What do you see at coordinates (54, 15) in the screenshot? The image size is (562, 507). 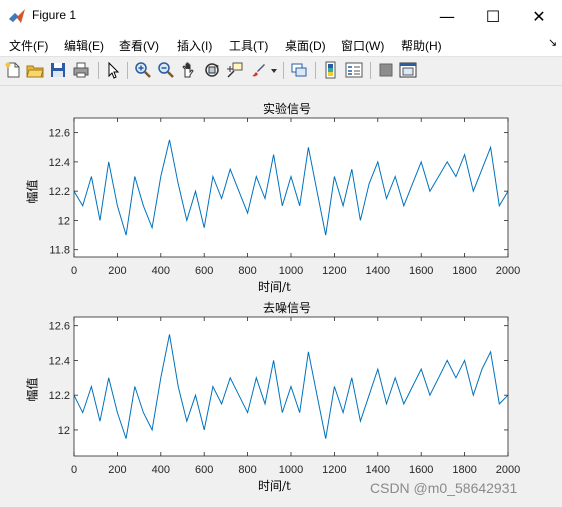 I see `window-title: Figure 1` at bounding box center [54, 15].